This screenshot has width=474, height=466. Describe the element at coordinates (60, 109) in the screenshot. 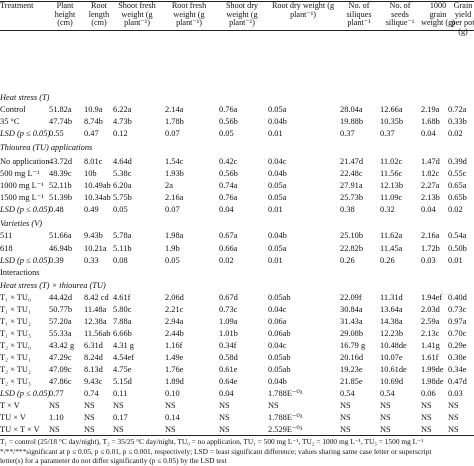

I see `table-cell: 51.82a` at that location.